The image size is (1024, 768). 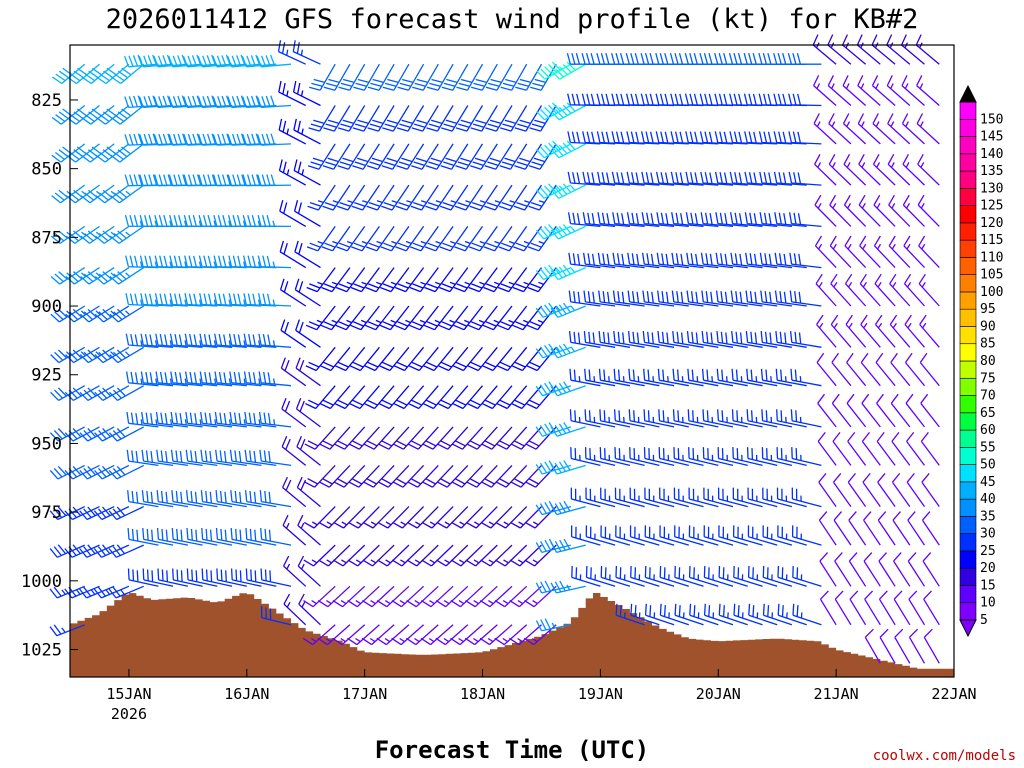 I want to click on colorbar-label: 145, so click(x=991, y=137).